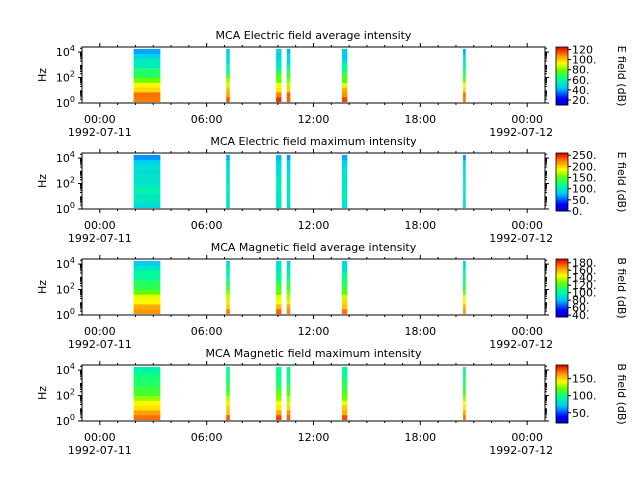  I want to click on panel-title: MCA Electric field maximum intensity, so click(313, 141).